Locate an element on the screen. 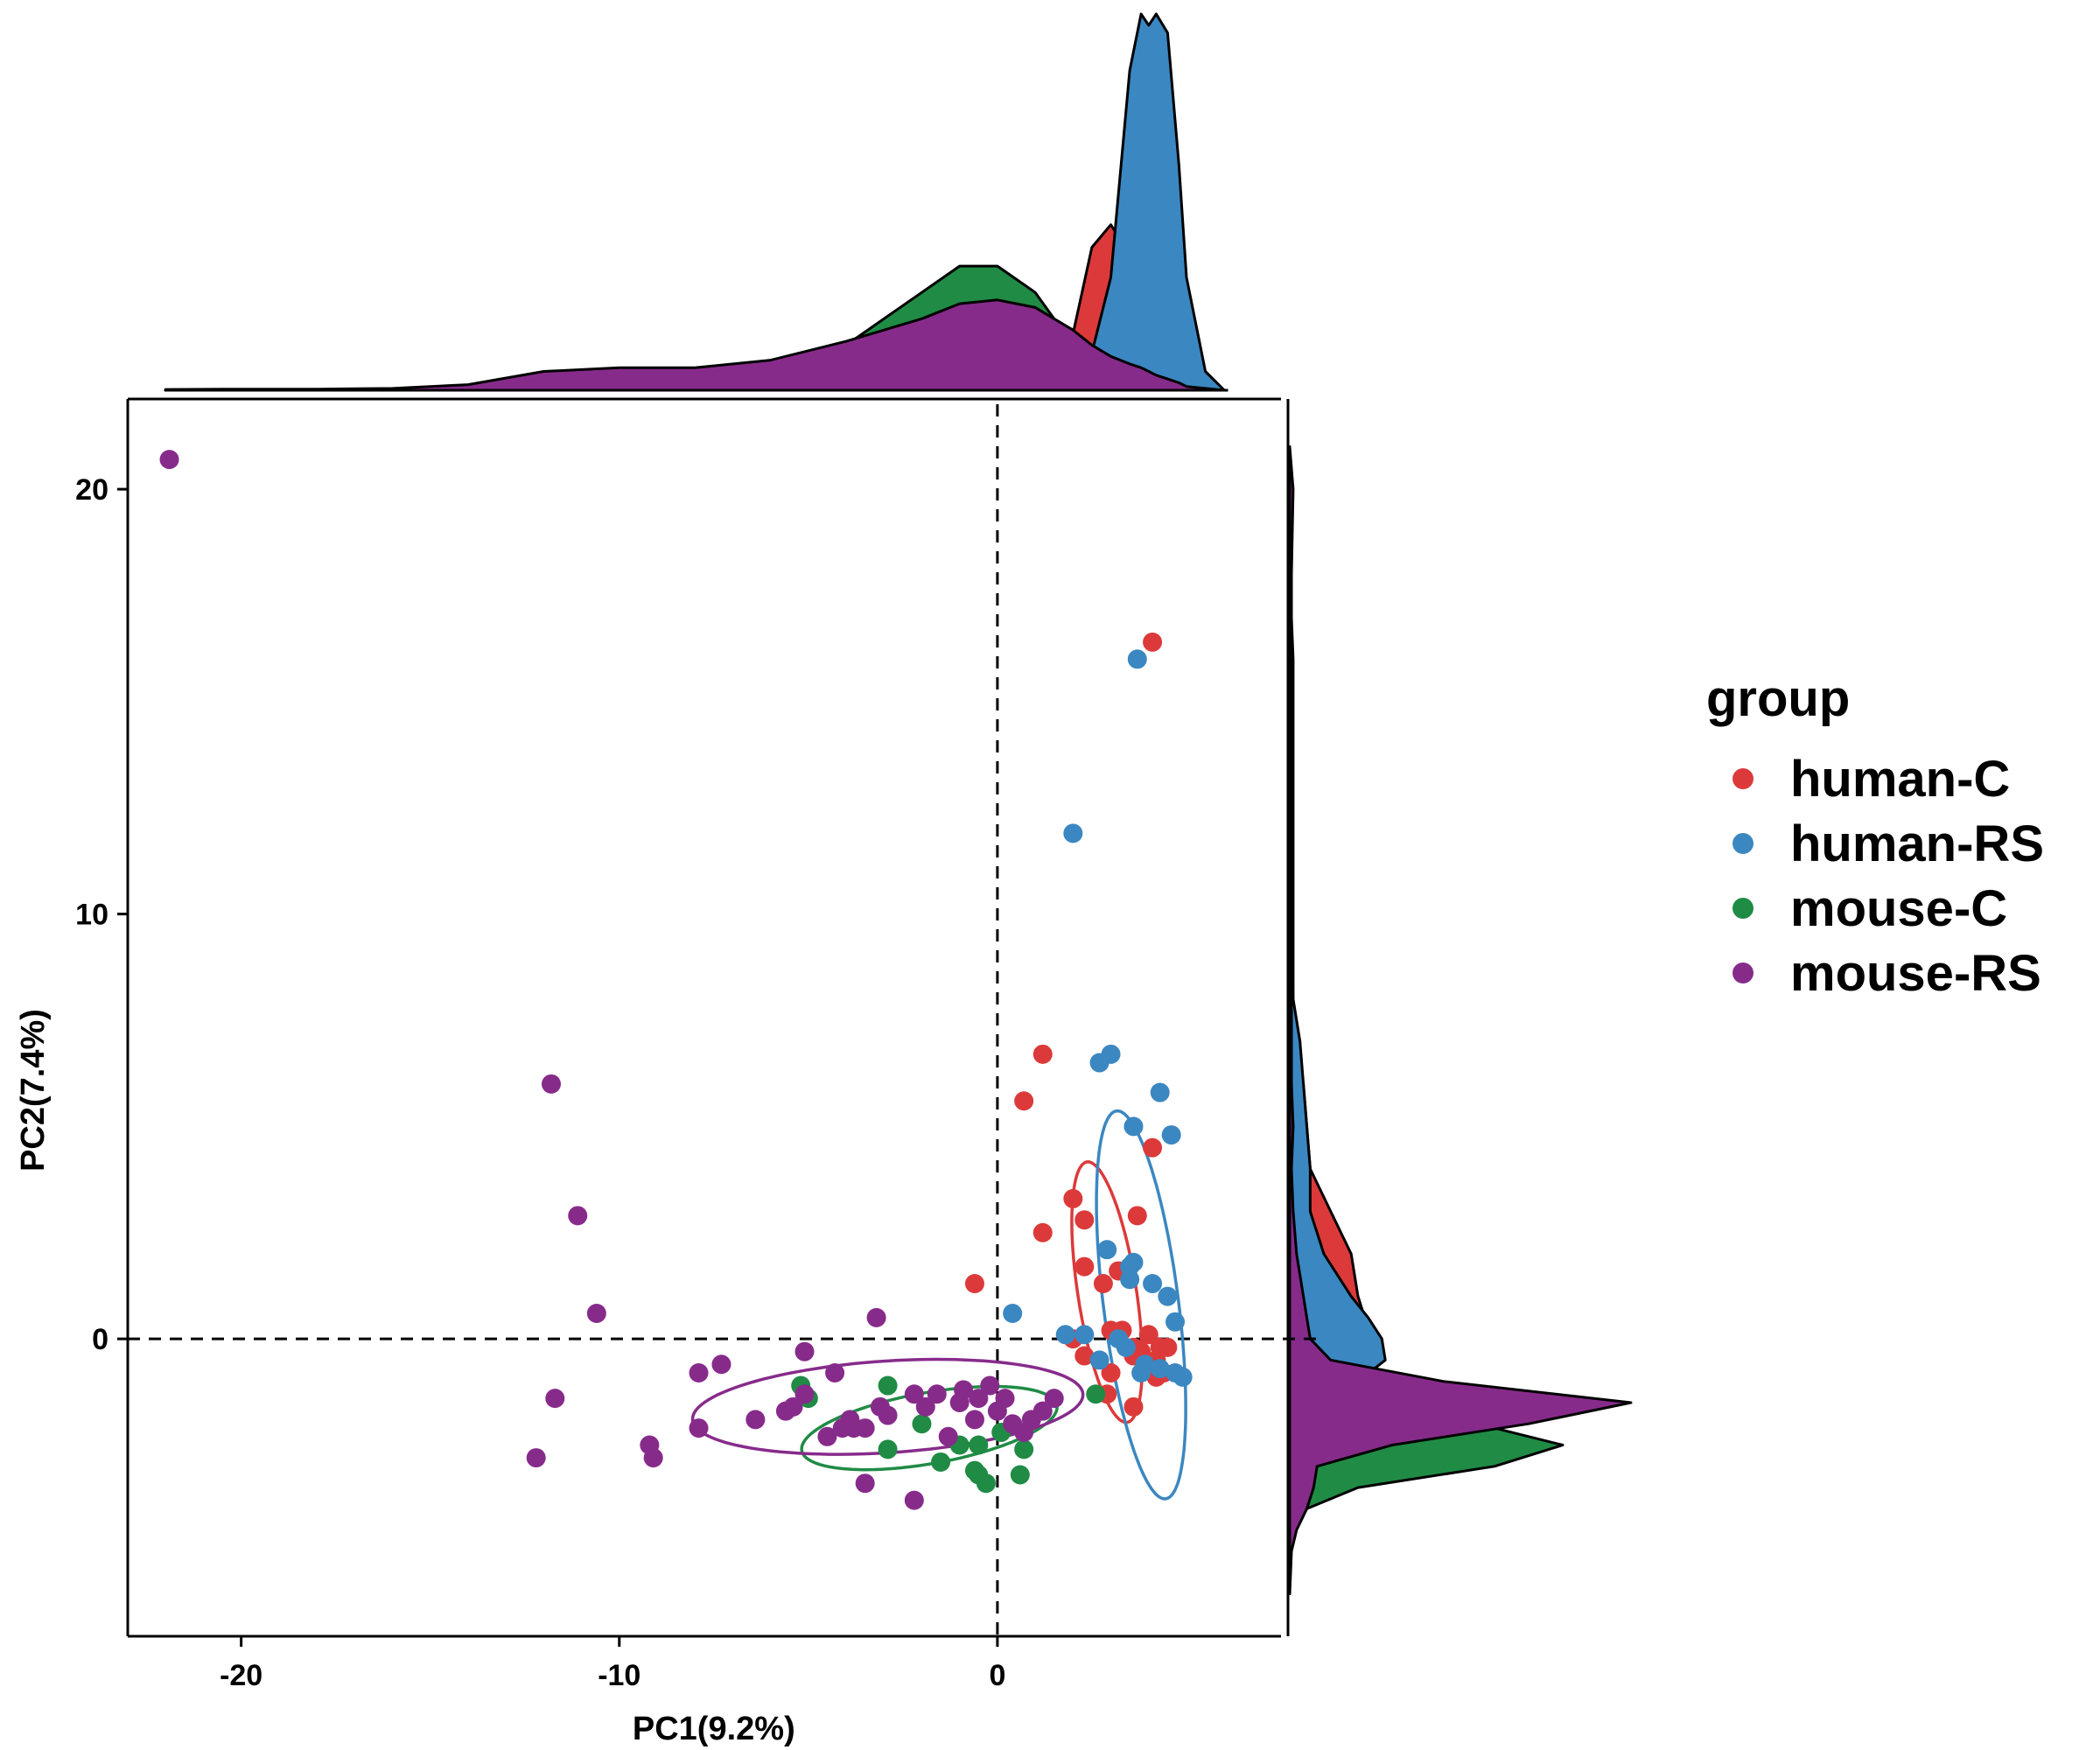 Image resolution: width=2100 pixels, height=1750 pixels. mouse-RS-ellipse is located at coordinates (887, 1406).